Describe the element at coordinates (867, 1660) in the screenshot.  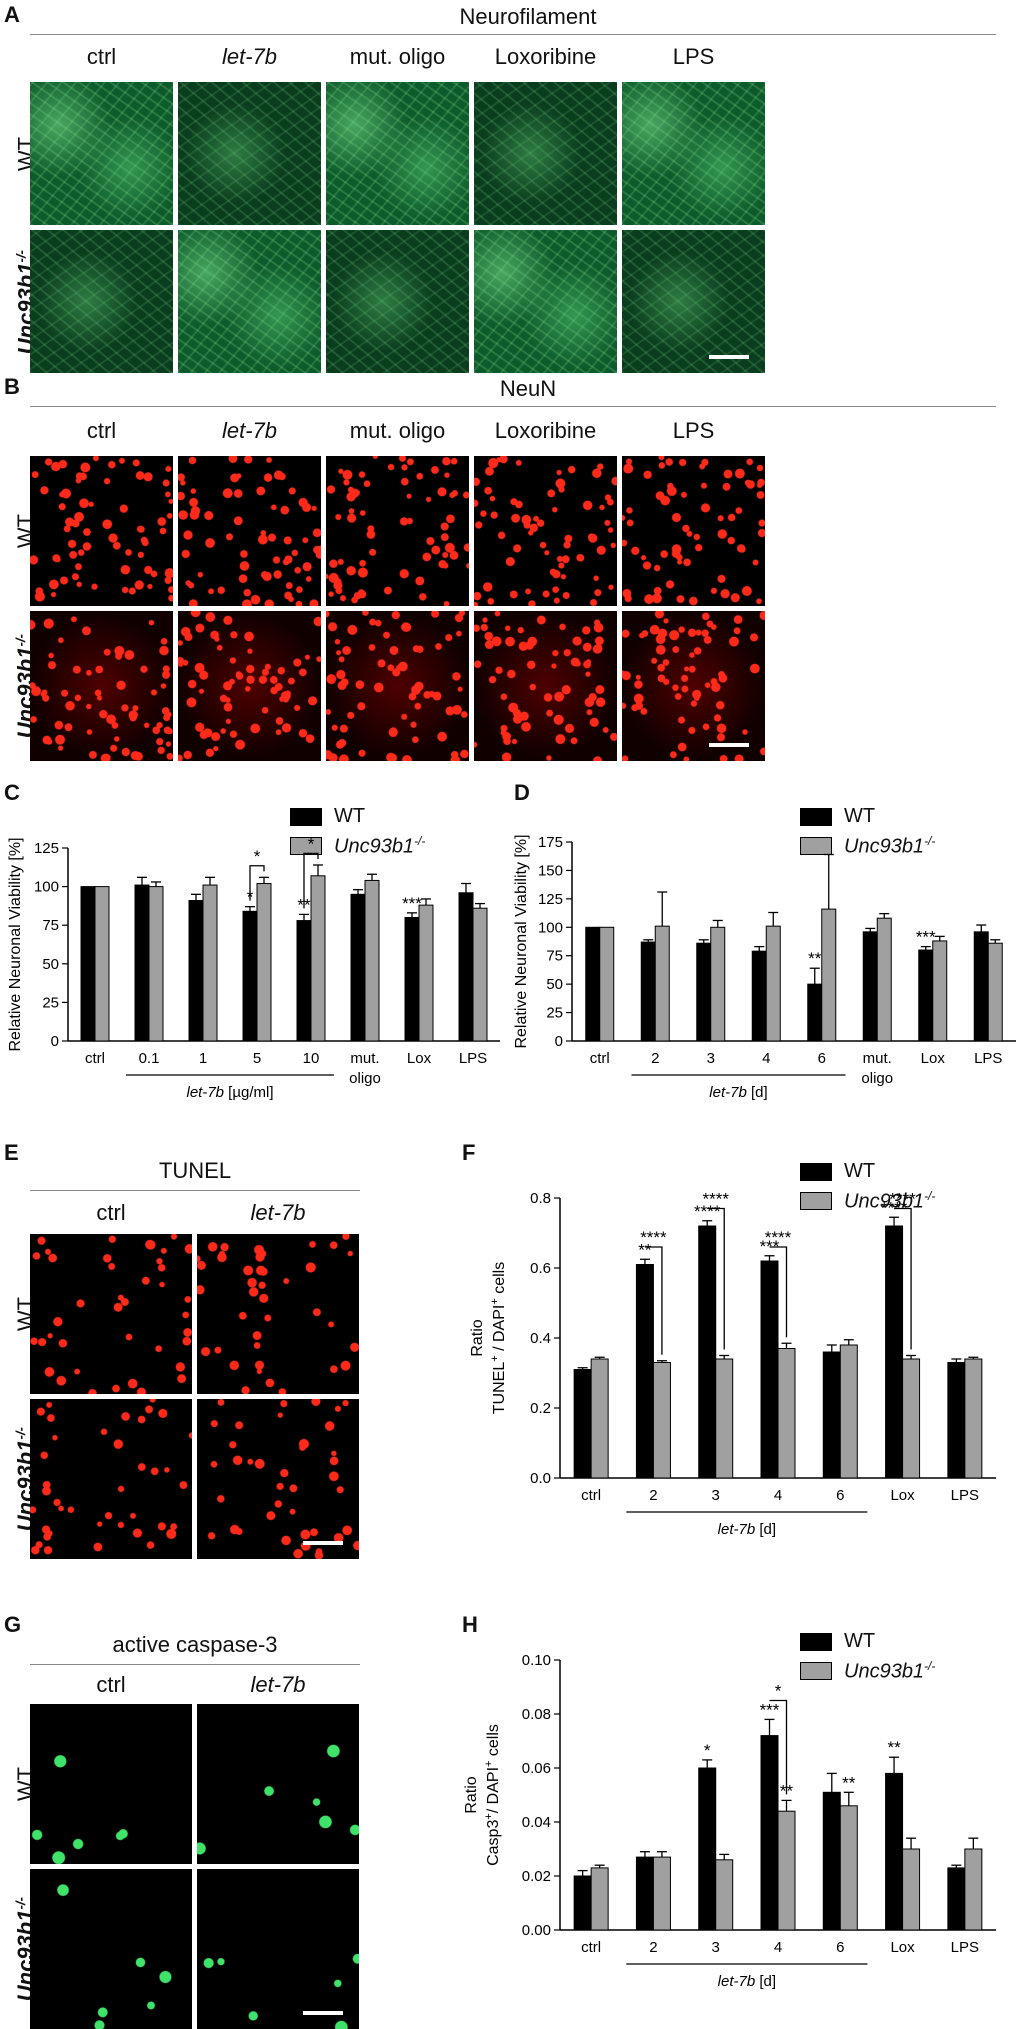
I see `legend-h: WT Unc93b1-/-` at that location.